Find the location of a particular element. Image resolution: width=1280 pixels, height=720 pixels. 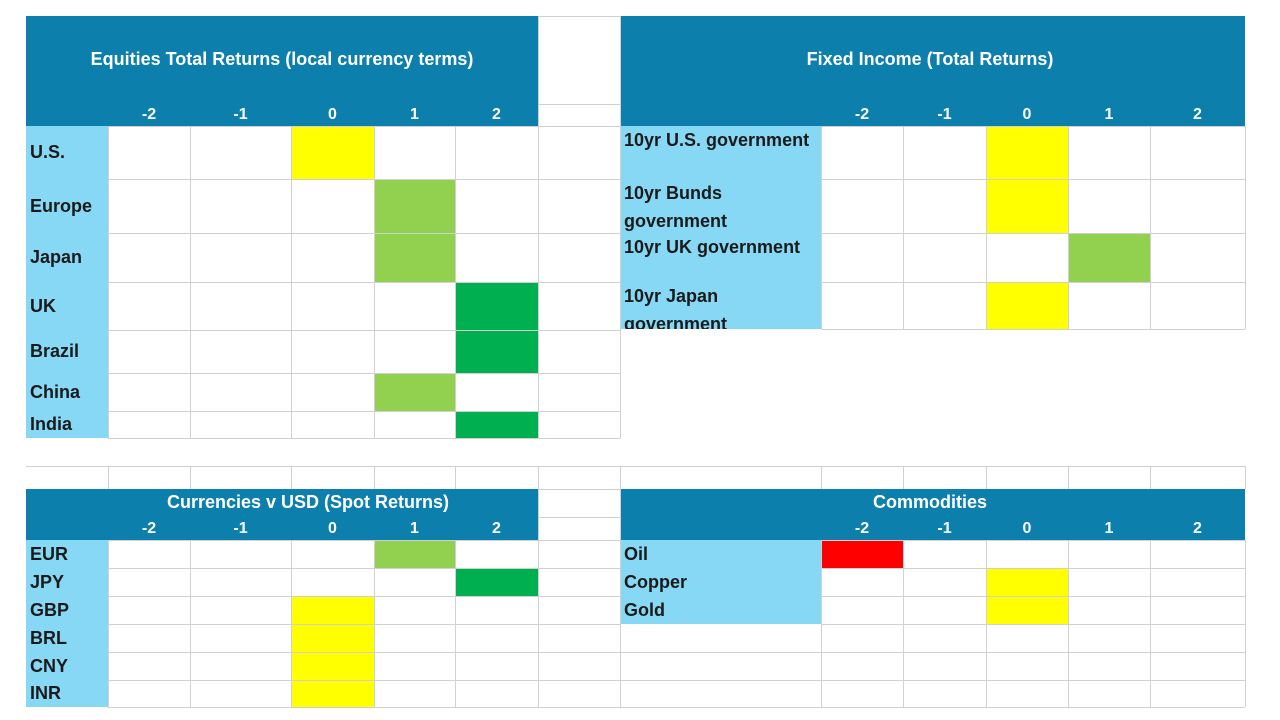

fixed-income-row-label: 10yr Bunds government is located at coordinates (720, 206).